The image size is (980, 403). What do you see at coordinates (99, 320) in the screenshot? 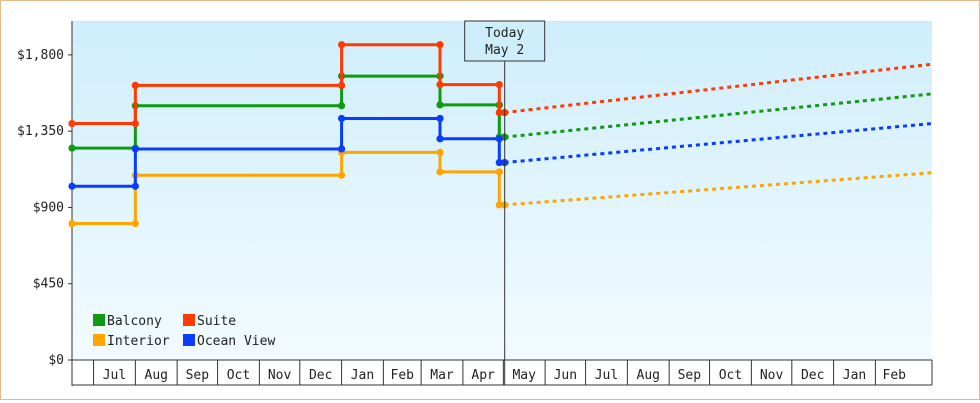
I see `legend-swatch-balcony` at bounding box center [99, 320].